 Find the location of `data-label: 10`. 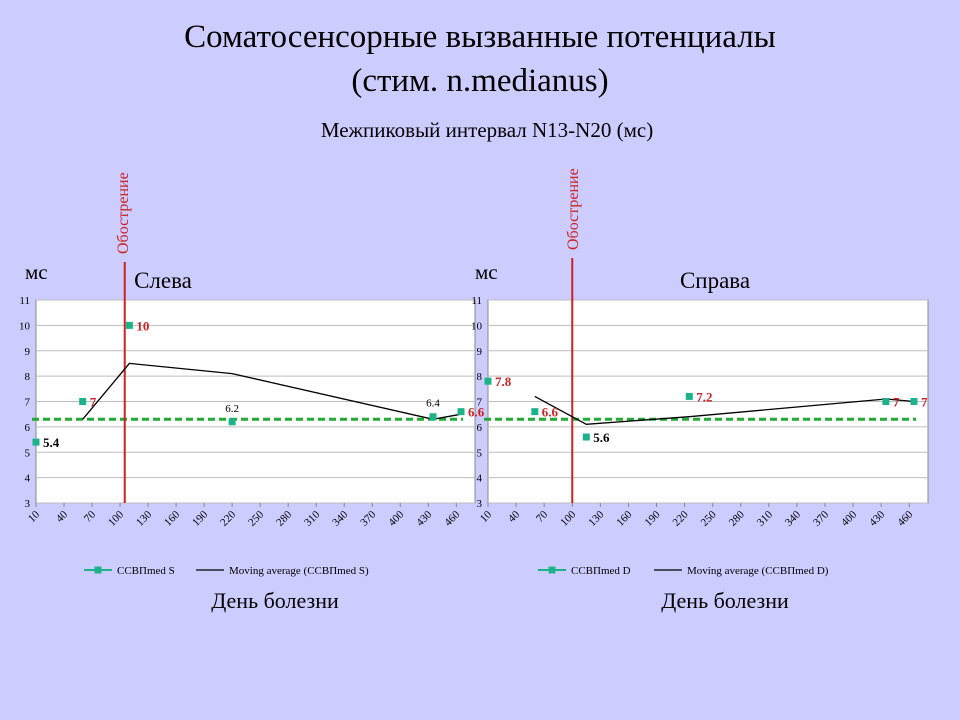

data-label: 10 is located at coordinates (142, 325).